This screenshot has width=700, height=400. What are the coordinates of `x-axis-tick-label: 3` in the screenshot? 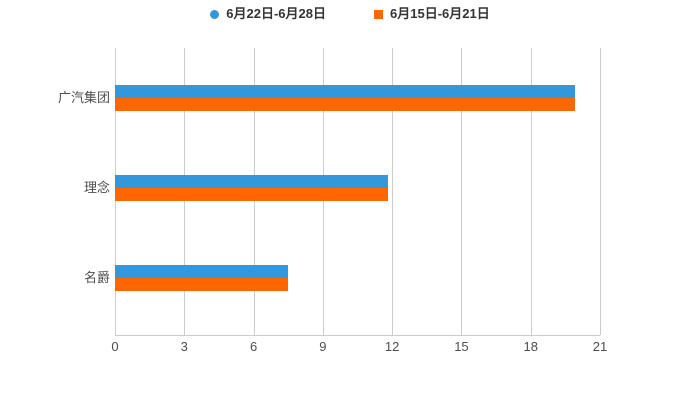 It's located at (184, 346).